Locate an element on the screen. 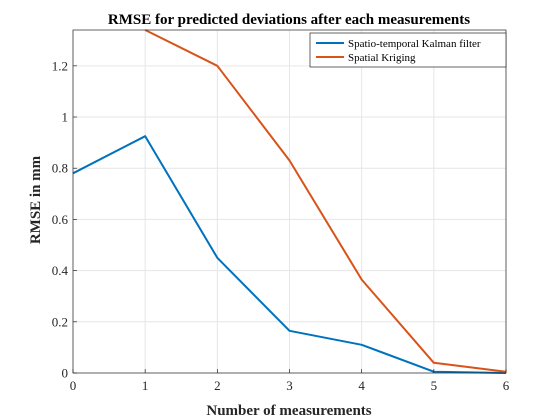 The image size is (560, 420). y-axis-label: RMSE in mm is located at coordinates (36, 199).